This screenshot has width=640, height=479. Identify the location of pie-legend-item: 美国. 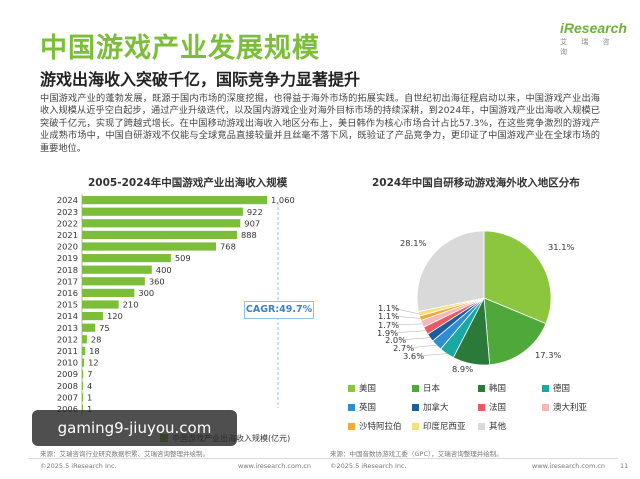
(362, 388).